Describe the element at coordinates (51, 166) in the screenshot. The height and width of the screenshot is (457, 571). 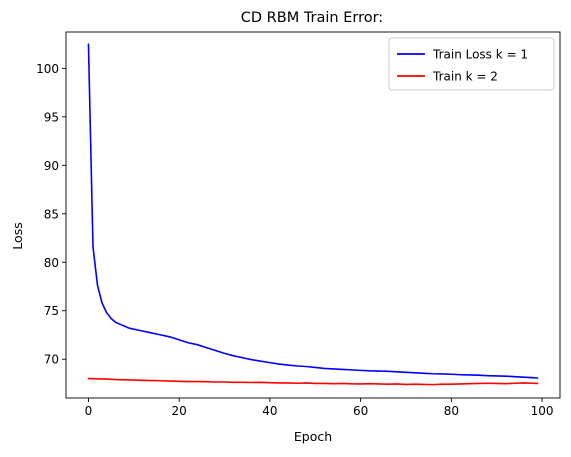
I see `y-tick-label: 90` at that location.